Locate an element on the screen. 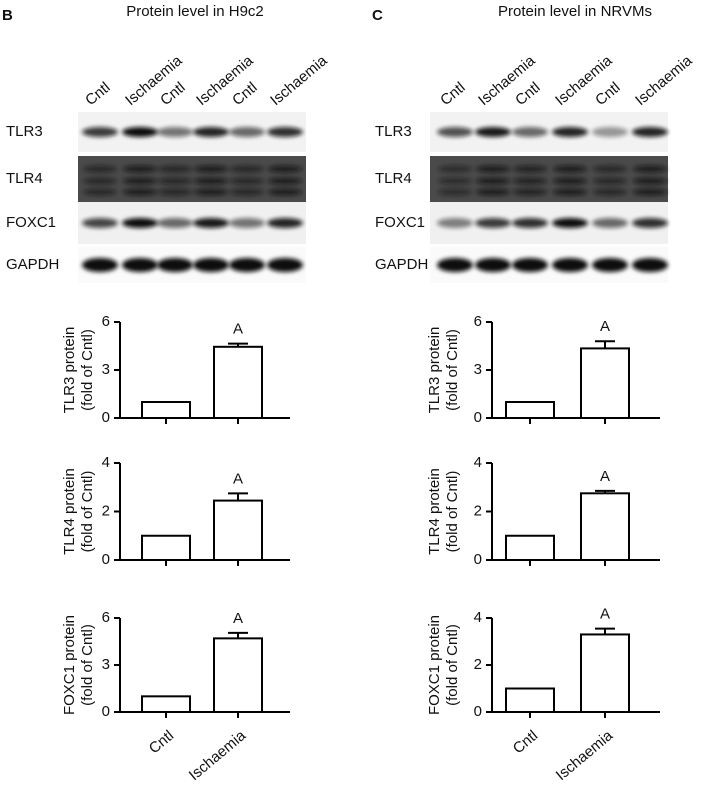 This screenshot has height=790, width=713. blot-background is located at coordinates (192, 179).